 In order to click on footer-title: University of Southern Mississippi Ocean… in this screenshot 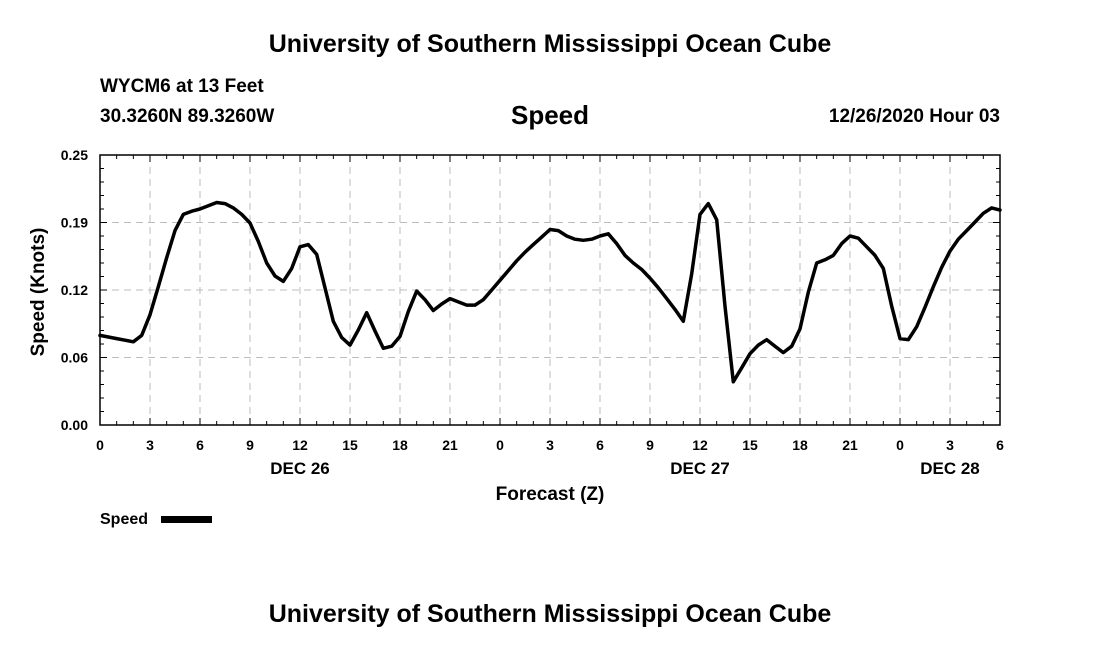, I will do `click(550, 614)`.